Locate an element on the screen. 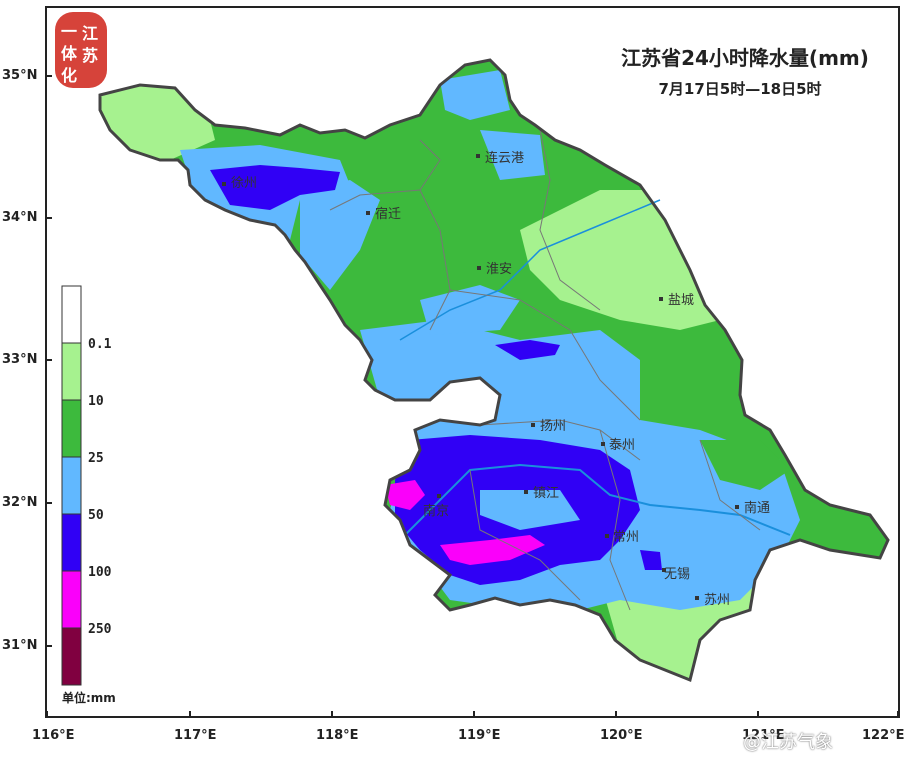 The image size is (912, 760). city-dot-wuxi is located at coordinates (664, 570).